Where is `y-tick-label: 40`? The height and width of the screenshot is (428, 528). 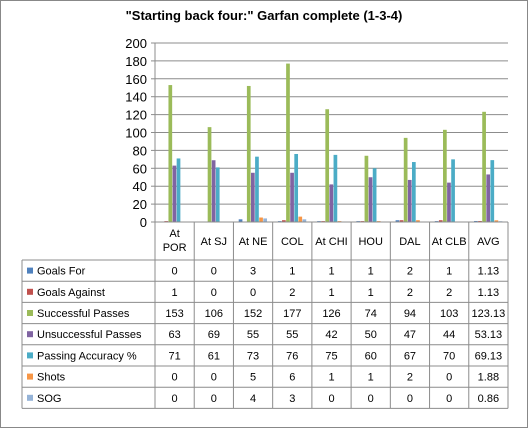 y-tick-label: 40 is located at coordinates (140, 186).